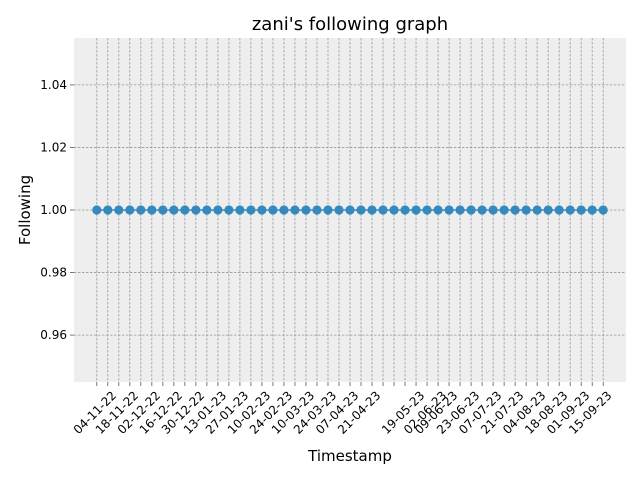 The height and width of the screenshot is (480, 640). I want to click on y-tick-label: 1.00, so click(53, 210).